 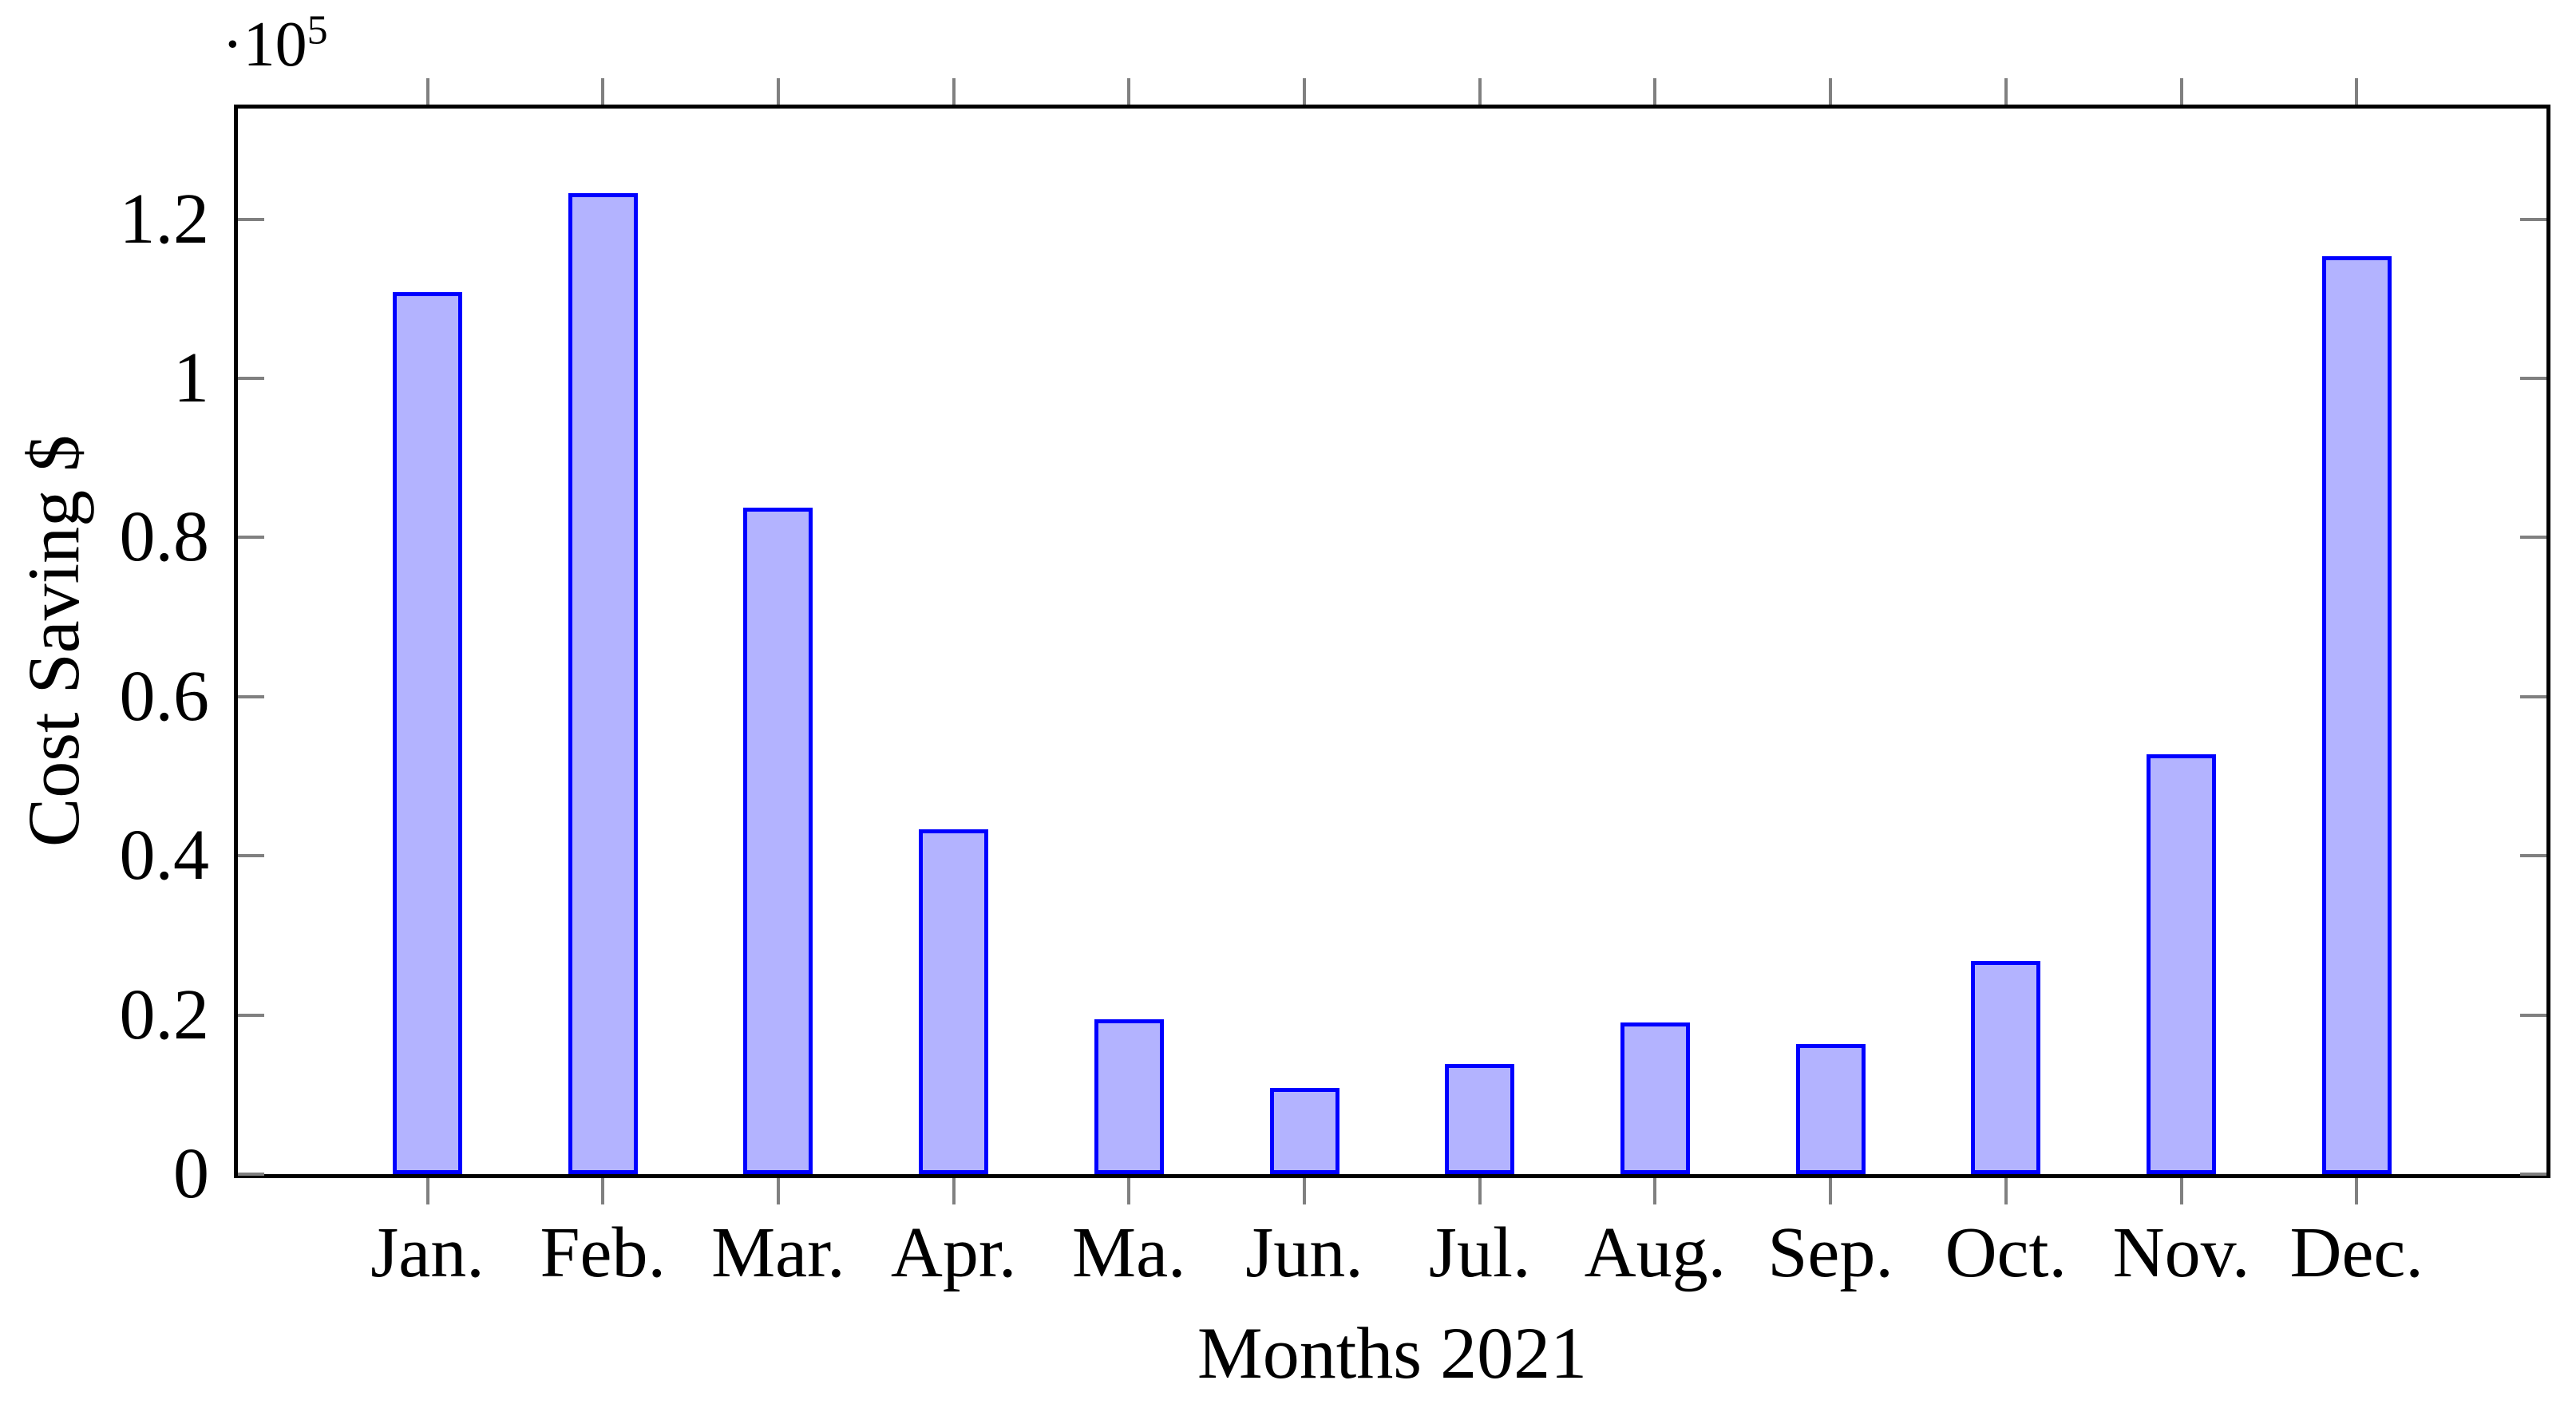 I want to click on x-tick-label-oct: Oct., so click(x=2007, y=1252).